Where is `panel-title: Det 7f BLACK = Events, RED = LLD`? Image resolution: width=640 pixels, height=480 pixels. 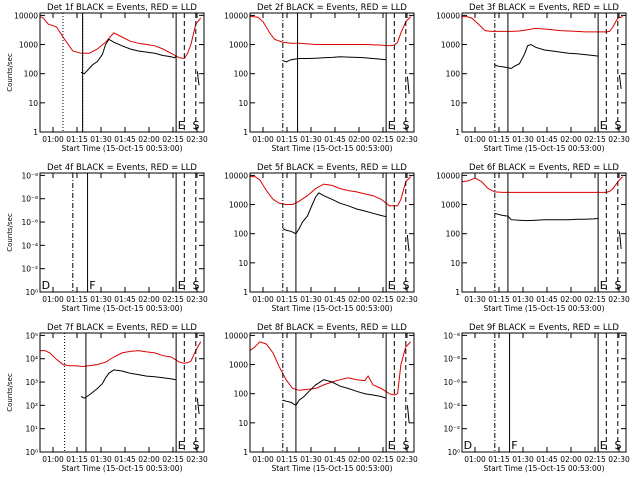 panel-title: Det 7f BLACK = Events, RED = LLD is located at coordinates (122, 328).